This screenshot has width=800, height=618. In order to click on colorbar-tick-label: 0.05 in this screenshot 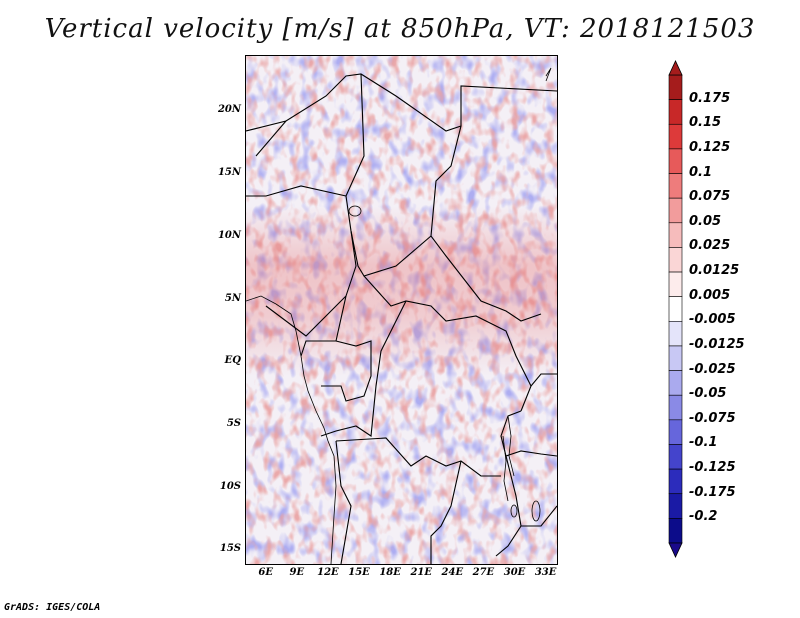, I will do `click(705, 221)`.